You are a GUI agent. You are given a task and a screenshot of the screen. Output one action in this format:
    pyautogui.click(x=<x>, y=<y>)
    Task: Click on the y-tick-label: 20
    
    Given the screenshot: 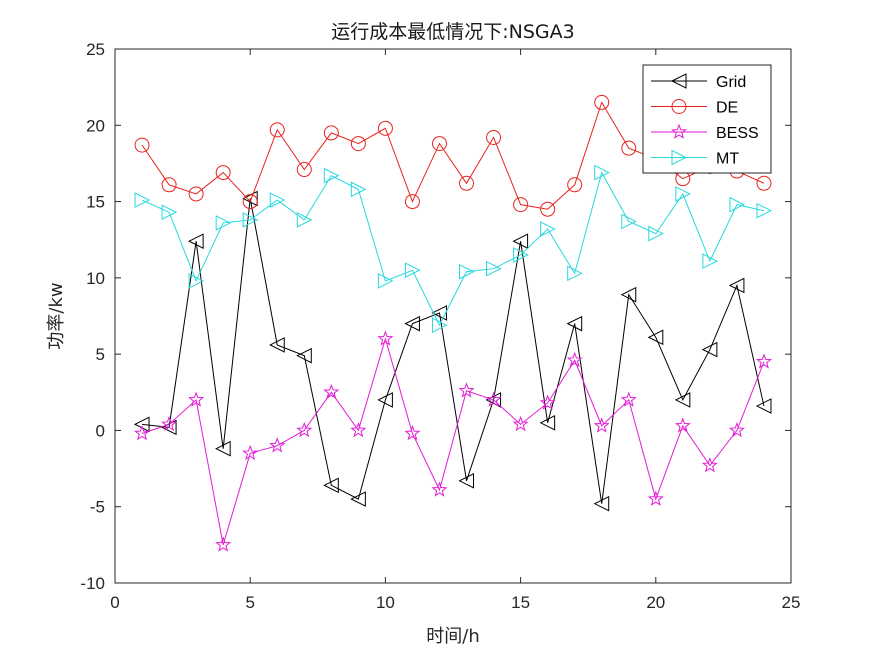 What is the action you would take?
    pyautogui.click(x=95, y=125)
    